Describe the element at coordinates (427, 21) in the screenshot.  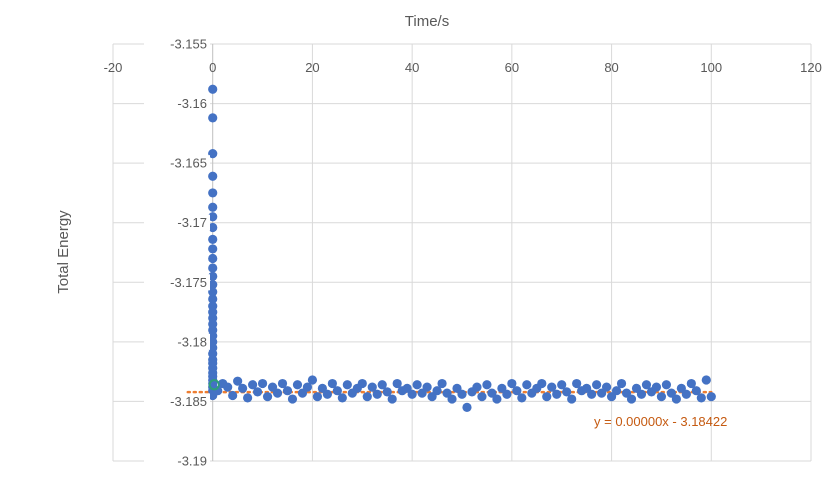
I see `x-axis-title: Time/s` at that location.